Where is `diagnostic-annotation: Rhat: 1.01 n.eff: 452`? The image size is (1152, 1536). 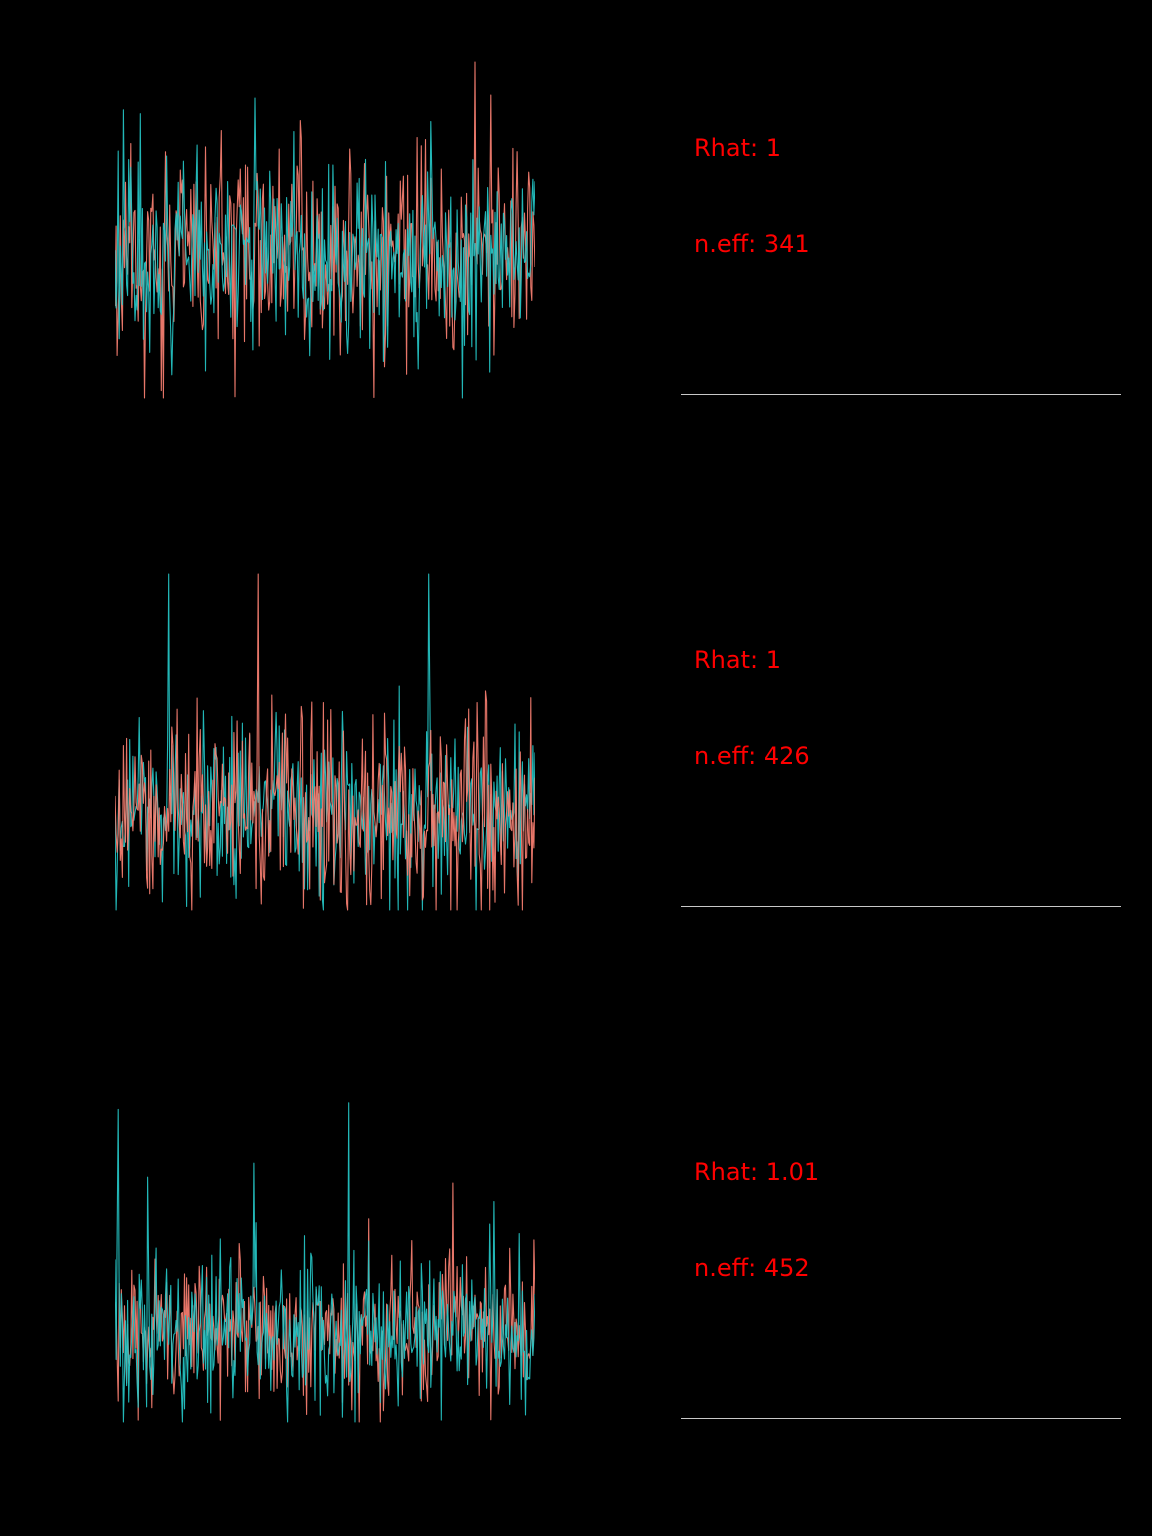
diagnostic-annotation: Rhat: 1.01 n.eff: 452 is located at coordinates (756, 1220).